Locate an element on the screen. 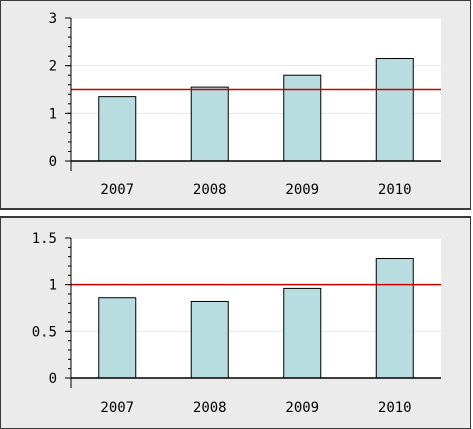  y-tick-label: 1.5 is located at coordinates (44, 239).